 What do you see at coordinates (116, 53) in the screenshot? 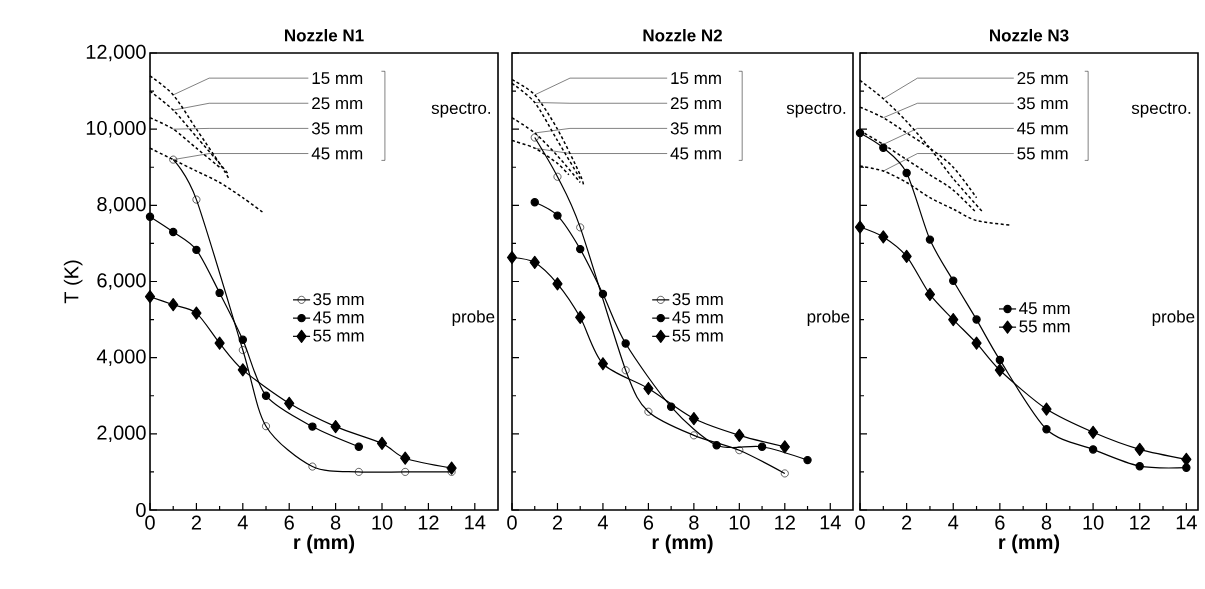
I see `y-tick-label: 12,000` at bounding box center [116, 53].